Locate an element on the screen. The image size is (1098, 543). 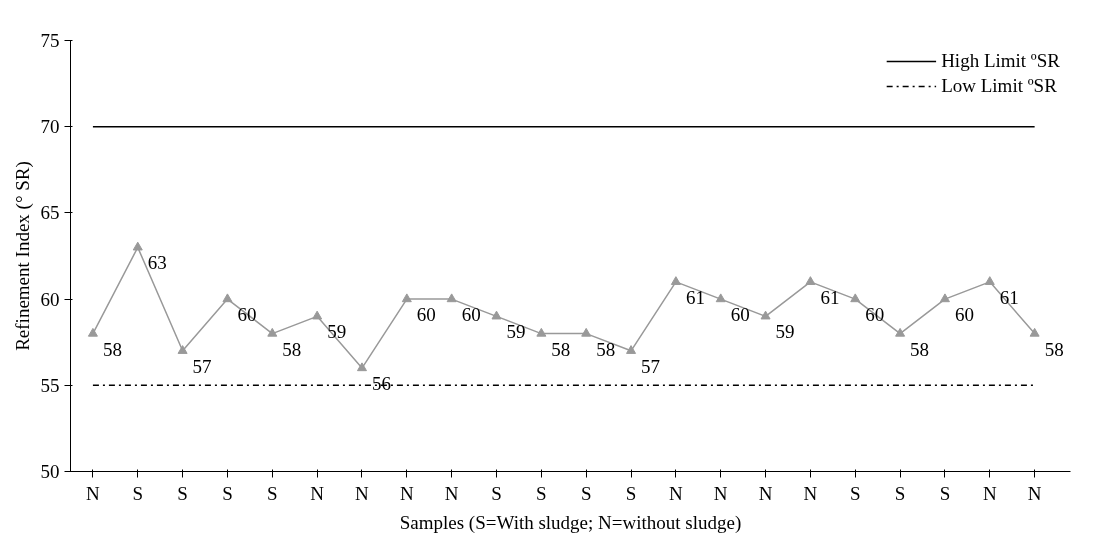
data-label: 63 is located at coordinates (157, 263).